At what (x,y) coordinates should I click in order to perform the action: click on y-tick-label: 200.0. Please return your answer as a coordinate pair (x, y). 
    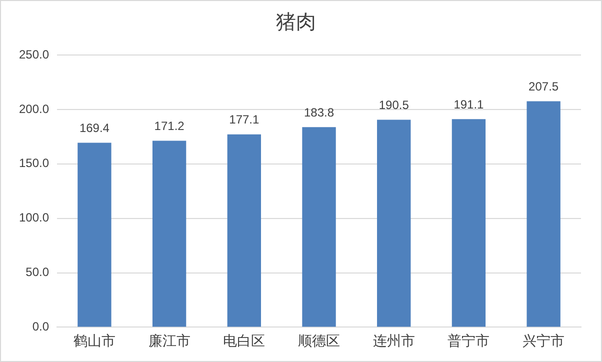
    Looking at the image, I should click on (34, 109).